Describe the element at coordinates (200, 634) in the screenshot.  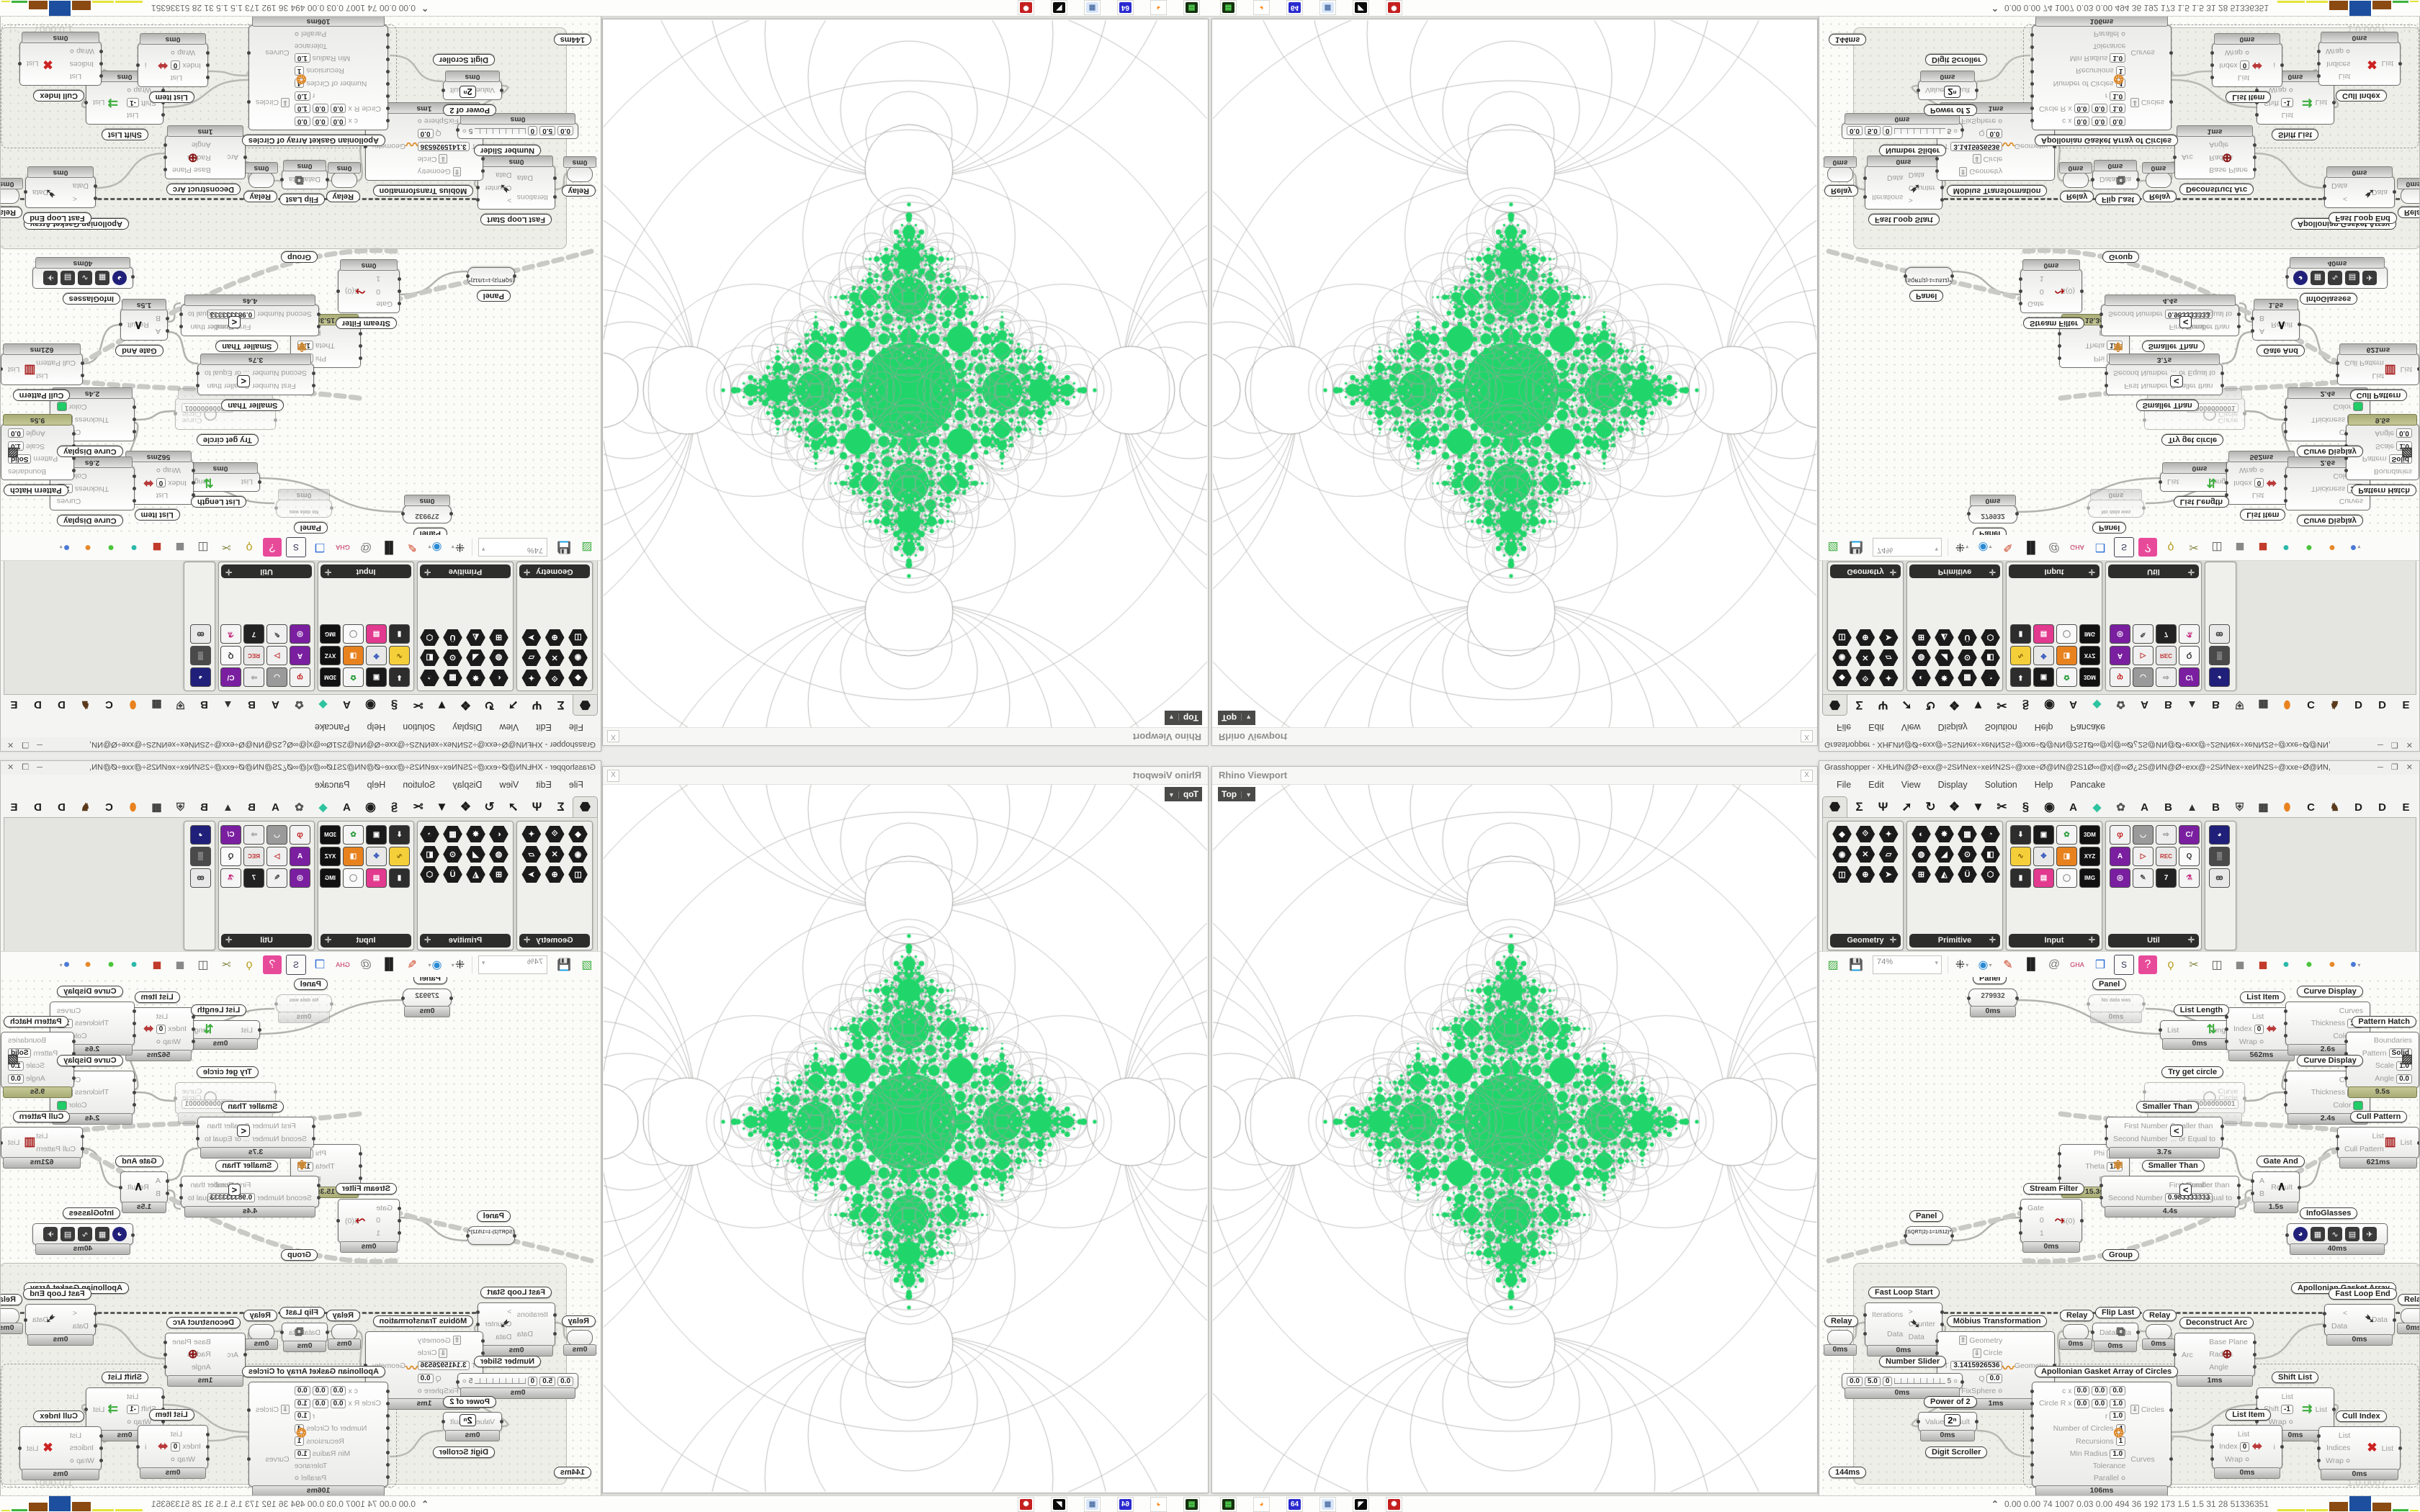
I see `component-icon: ꙭ` at that location.